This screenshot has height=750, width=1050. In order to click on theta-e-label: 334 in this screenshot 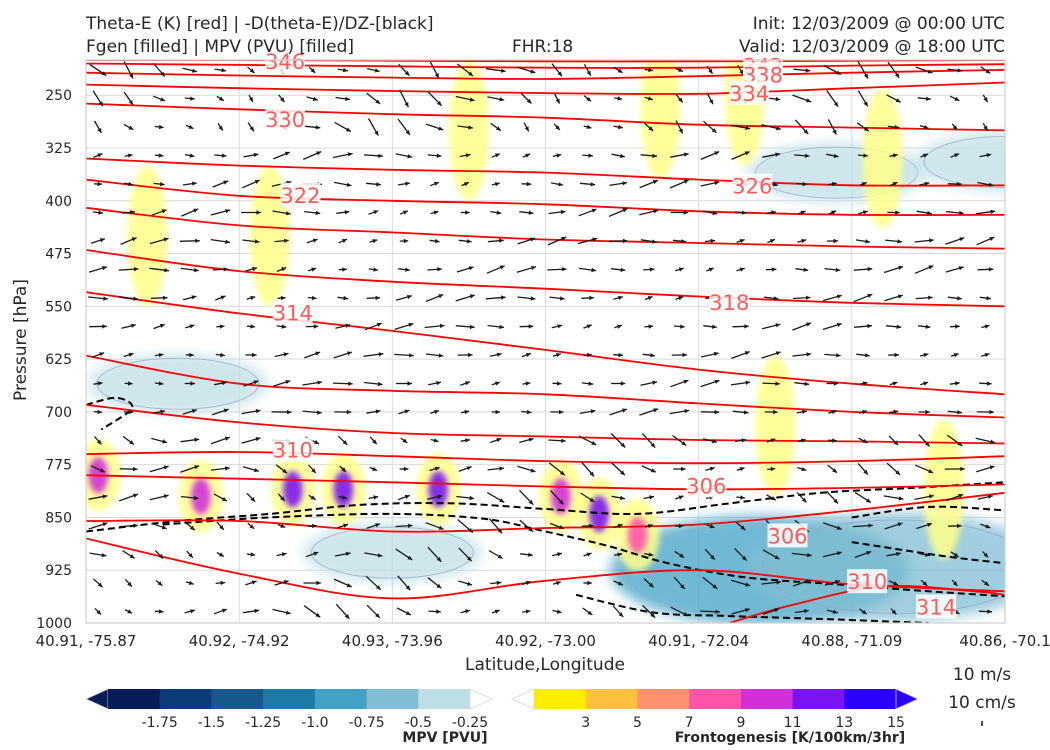, I will do `click(749, 94)`.